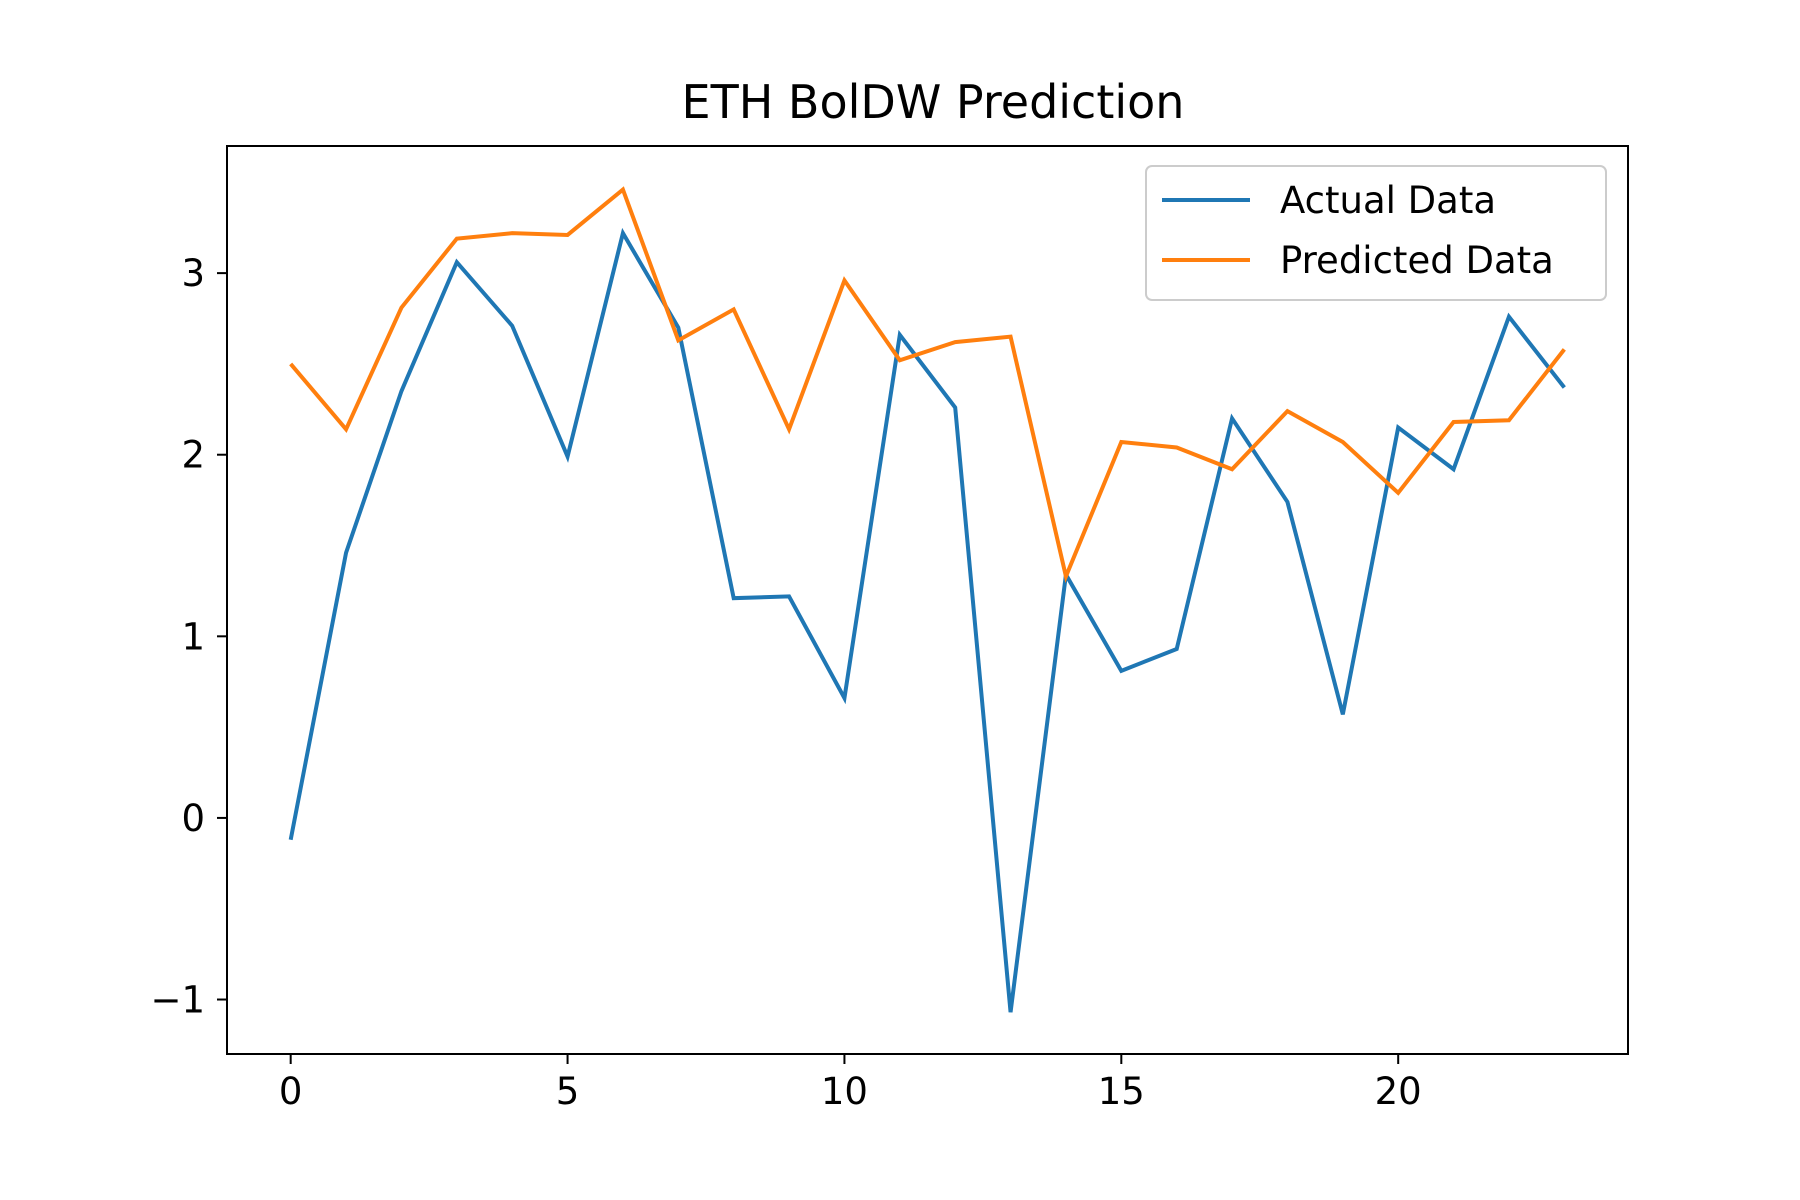  What do you see at coordinates (177, 1000) in the screenshot?
I see `y-tick-label: −1` at bounding box center [177, 1000].